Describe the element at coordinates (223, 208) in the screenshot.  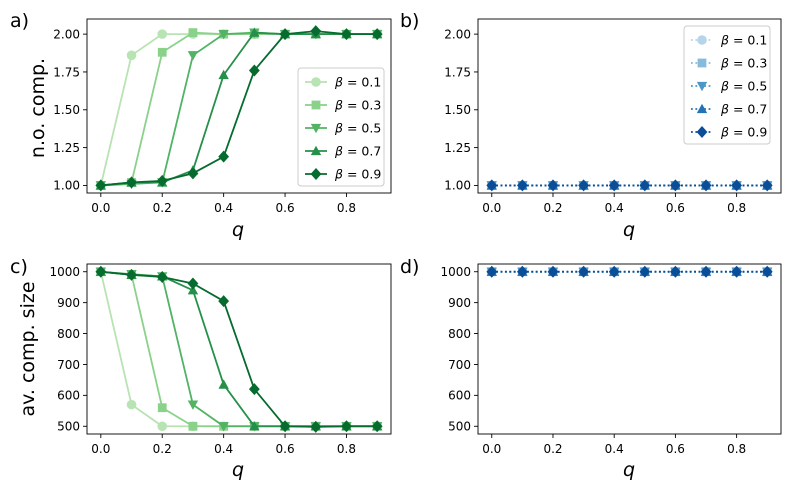
I see `x-tick-label: 0.4` at that location.